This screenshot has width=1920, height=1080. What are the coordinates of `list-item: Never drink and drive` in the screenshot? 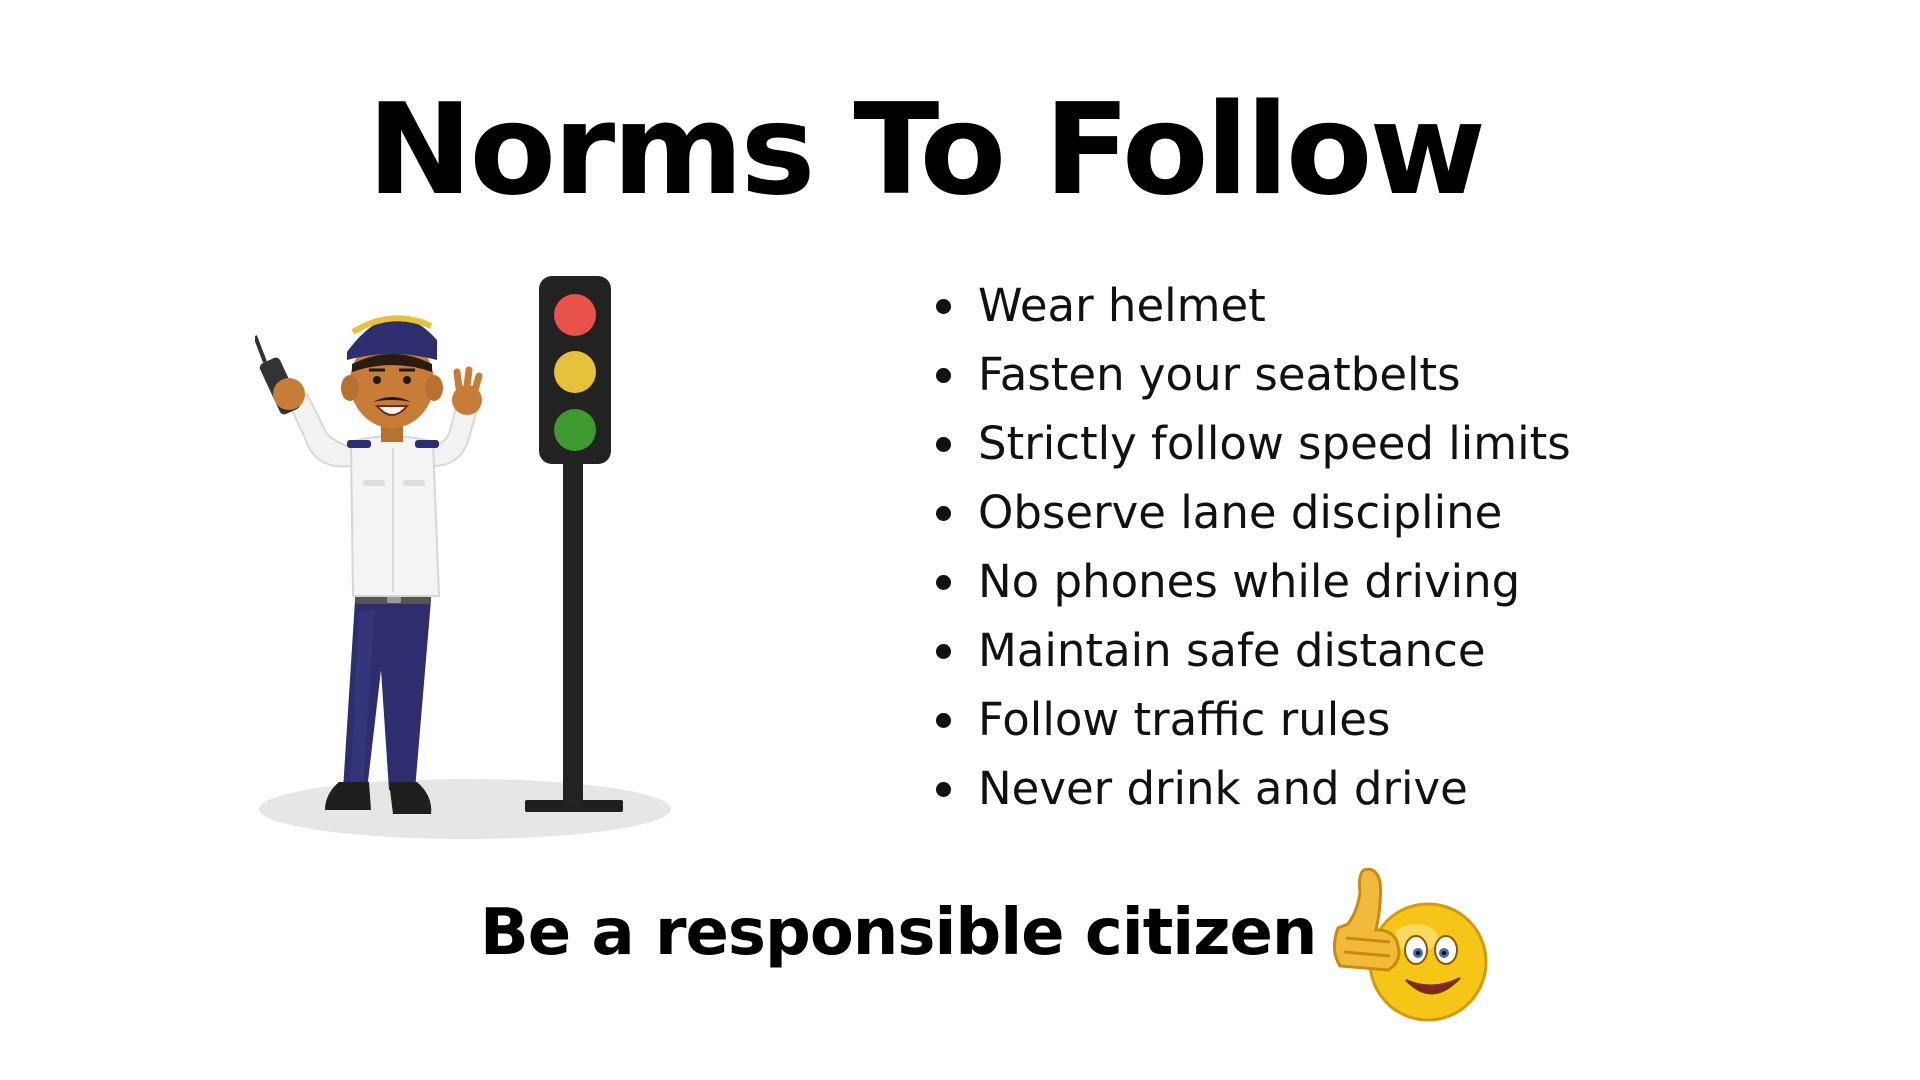 It's located at (1250, 788).